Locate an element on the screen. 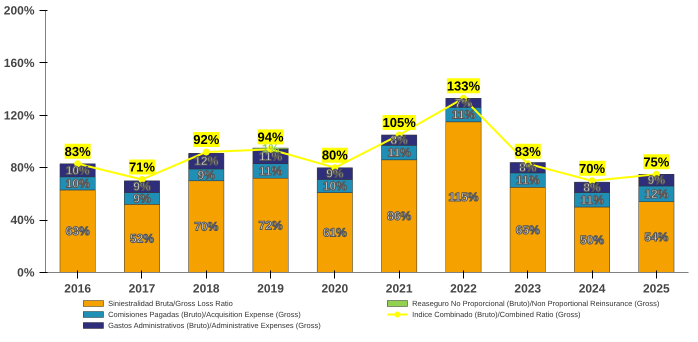 The height and width of the screenshot is (342, 698). data-label: 50% is located at coordinates (592, 239).